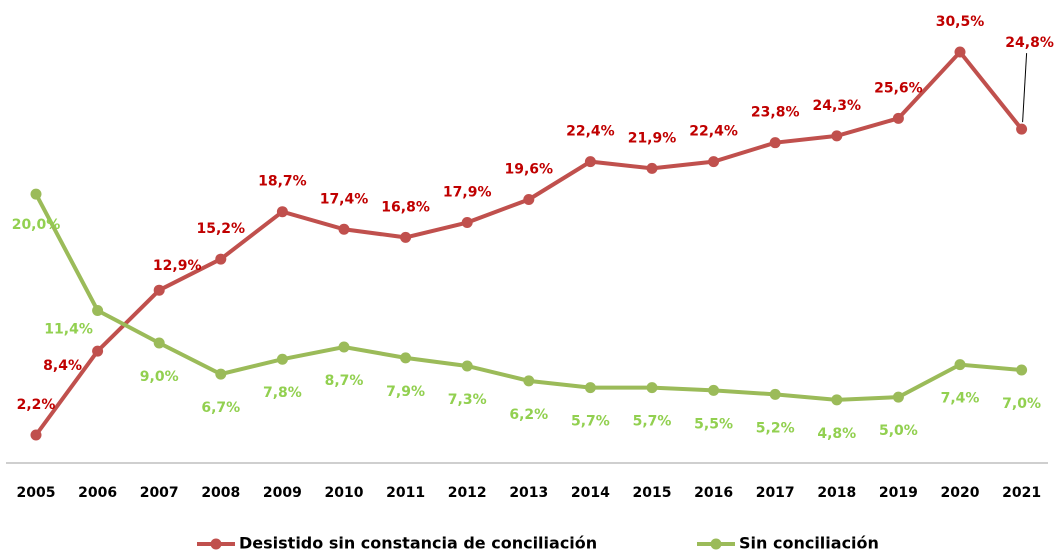 The image size is (1062, 556). Describe the element at coordinates (62, 366) in the screenshot. I see `data-label: 8,4%` at that location.